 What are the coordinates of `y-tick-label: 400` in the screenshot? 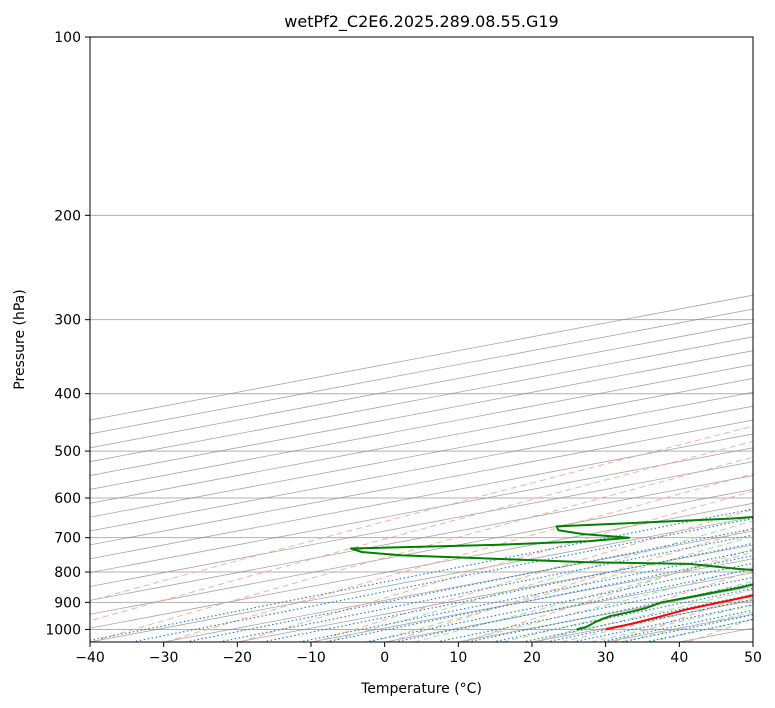 It's located at (67, 395).